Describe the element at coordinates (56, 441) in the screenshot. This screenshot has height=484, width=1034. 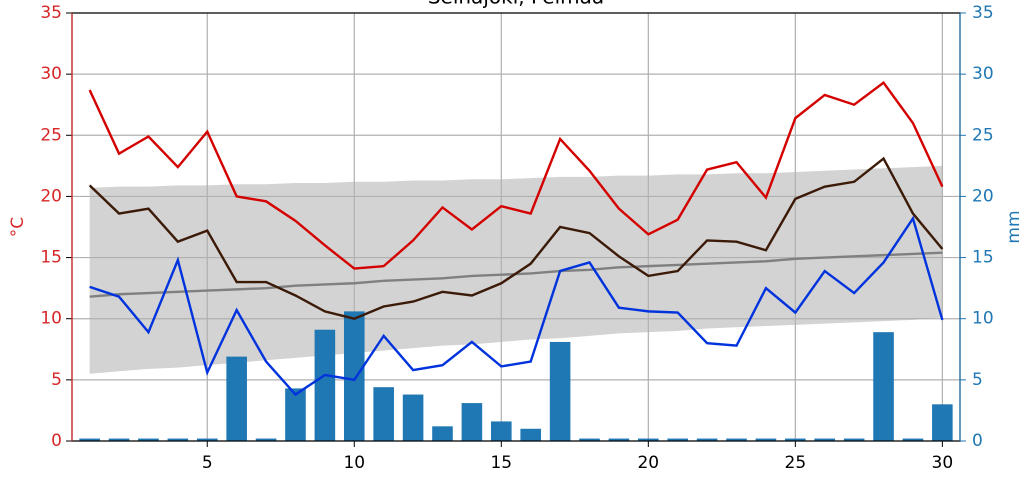
I see `y-tick-label: 0` at that location.